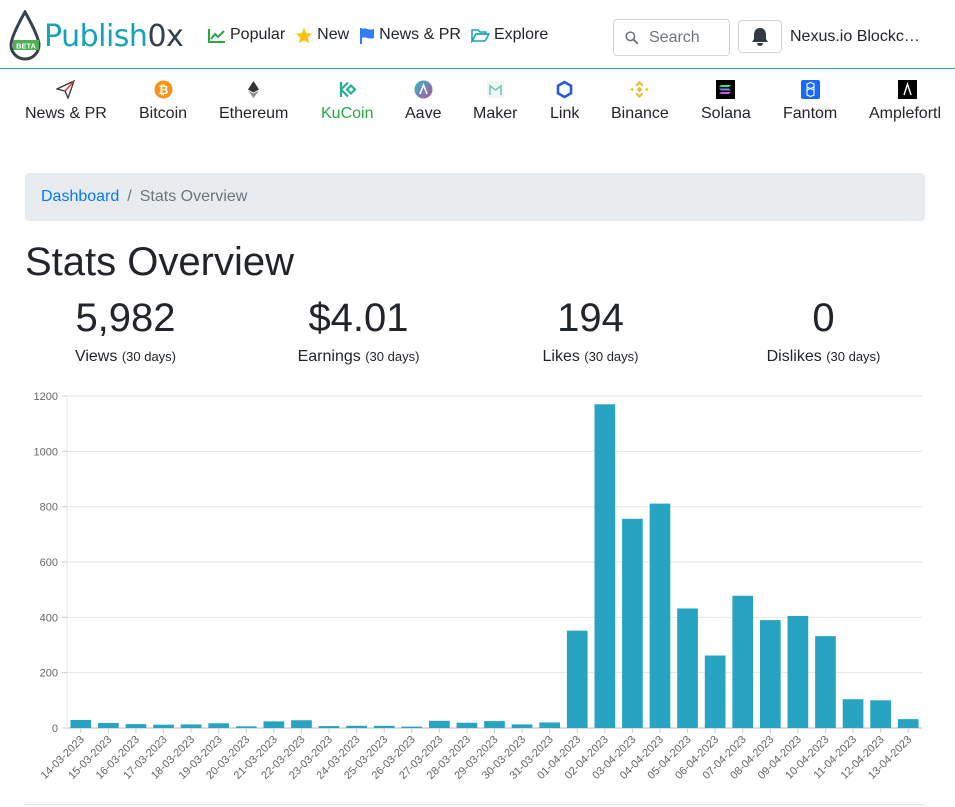 Image resolution: width=955 pixels, height=807 pixels. I want to click on solana-icon, so click(726, 89).